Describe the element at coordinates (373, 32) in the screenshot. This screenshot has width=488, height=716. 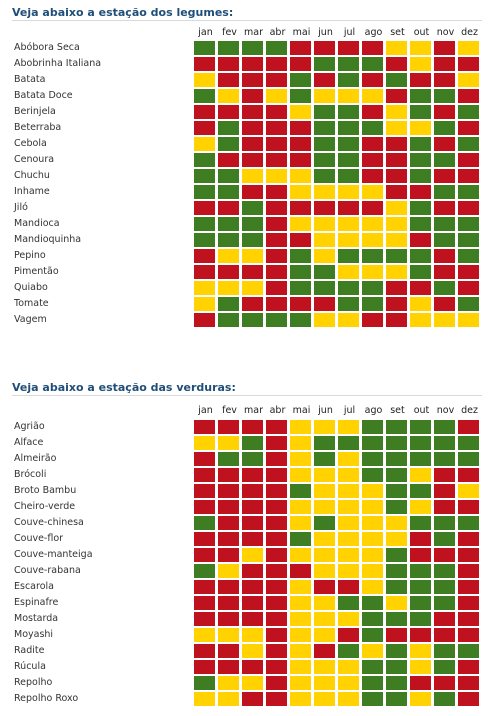
I see `month-label: ago` at that location.